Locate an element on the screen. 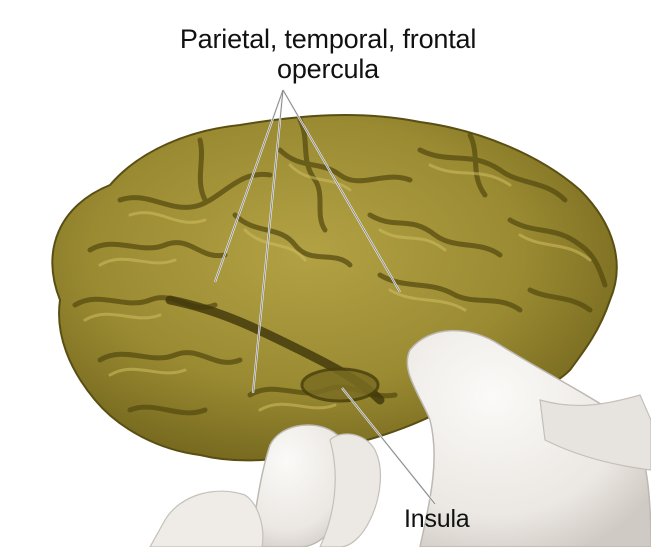  opercula-label: Parietal, temporal, frontal opercula is located at coordinates (328, 54).